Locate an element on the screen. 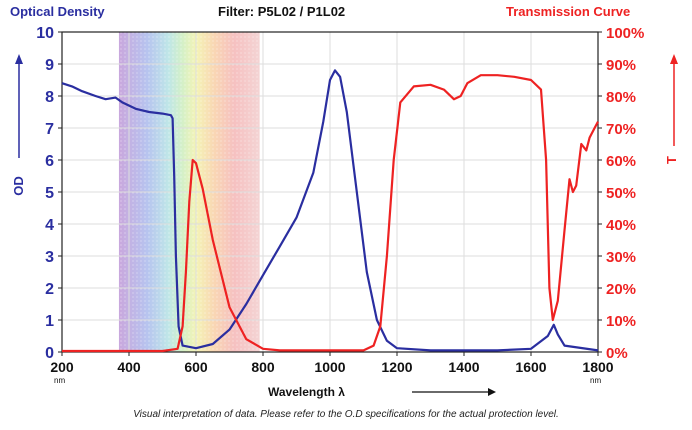 The width and height of the screenshot is (692, 430). y-left-tick-label: 6 is located at coordinates (49, 161).